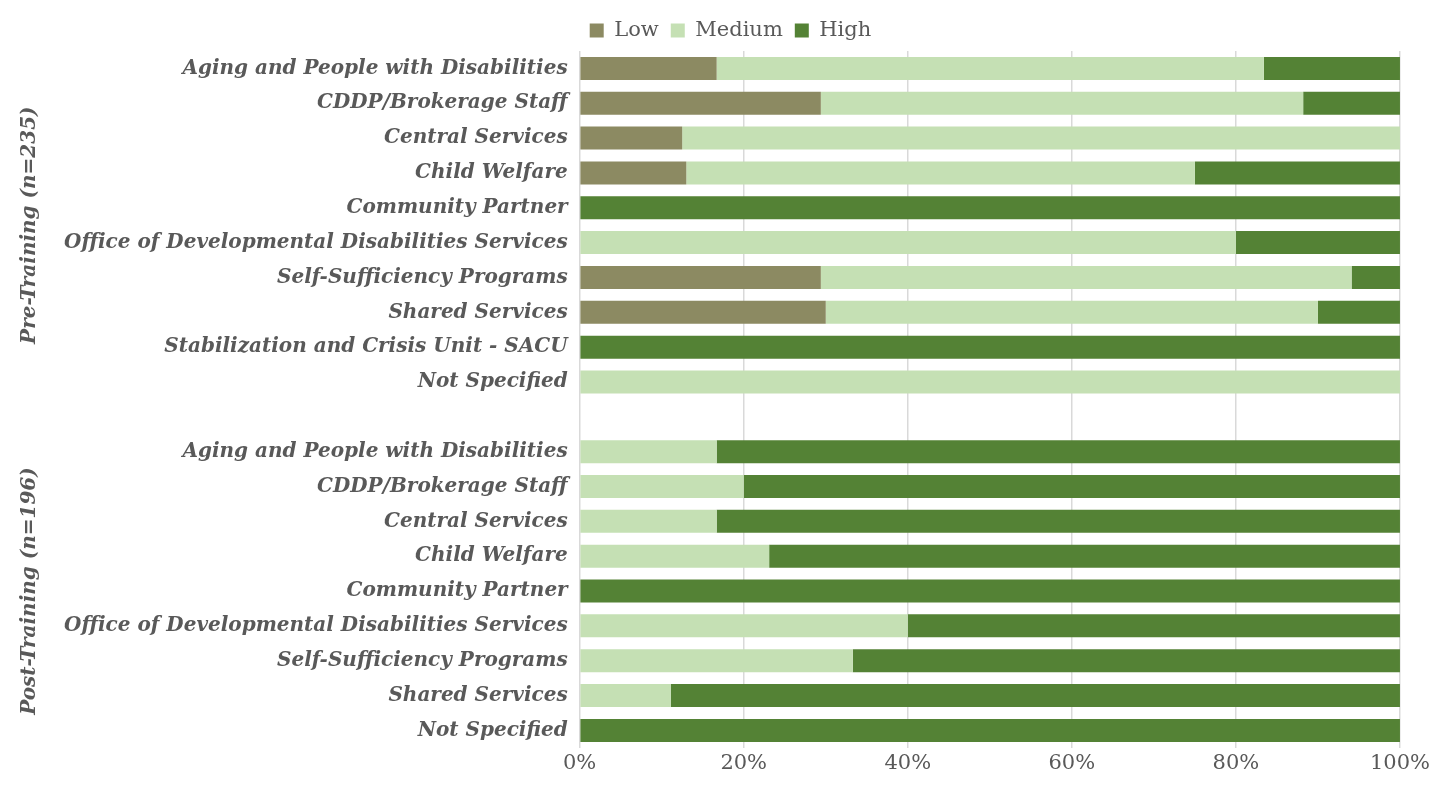 This screenshot has height=793, width=1445. What do you see at coordinates (367, 345) in the screenshot?
I see `y-tick-label: Stabilization and Crisis Unit - SACU` at bounding box center [367, 345].